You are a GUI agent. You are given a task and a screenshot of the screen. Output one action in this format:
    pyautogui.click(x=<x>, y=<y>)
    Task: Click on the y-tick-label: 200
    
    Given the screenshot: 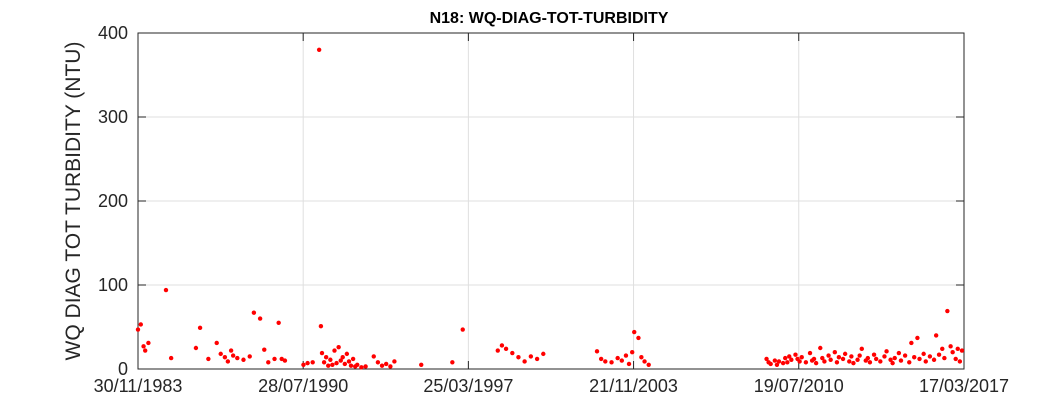 What is the action you would take?
    pyautogui.click(x=113, y=201)
    